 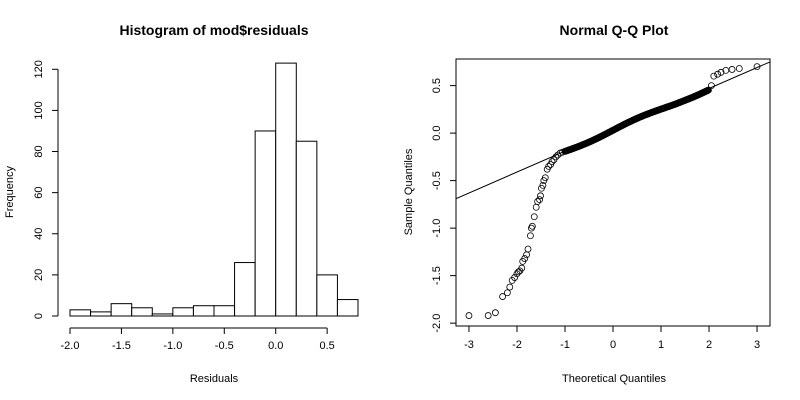 What do you see at coordinates (10, 192) in the screenshot?
I see `histogram-y-label: Frequency` at bounding box center [10, 192].